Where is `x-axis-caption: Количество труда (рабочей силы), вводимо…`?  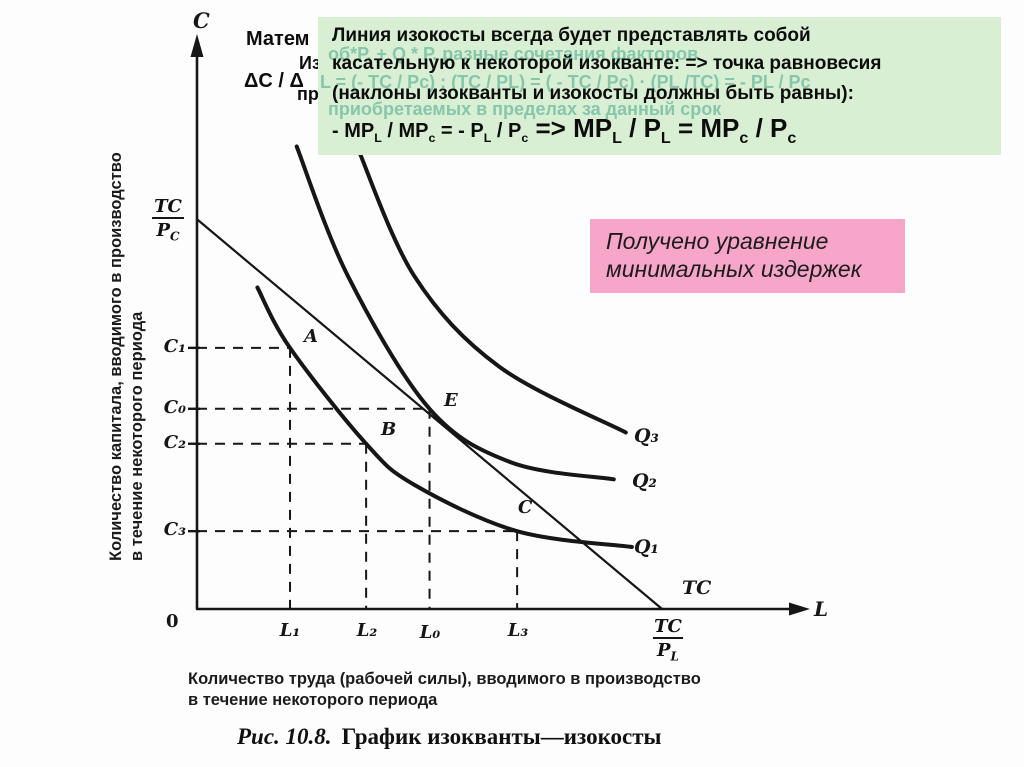 x-axis-caption: Количество труда (рабочей силы), вводимо… is located at coordinates (444, 690).